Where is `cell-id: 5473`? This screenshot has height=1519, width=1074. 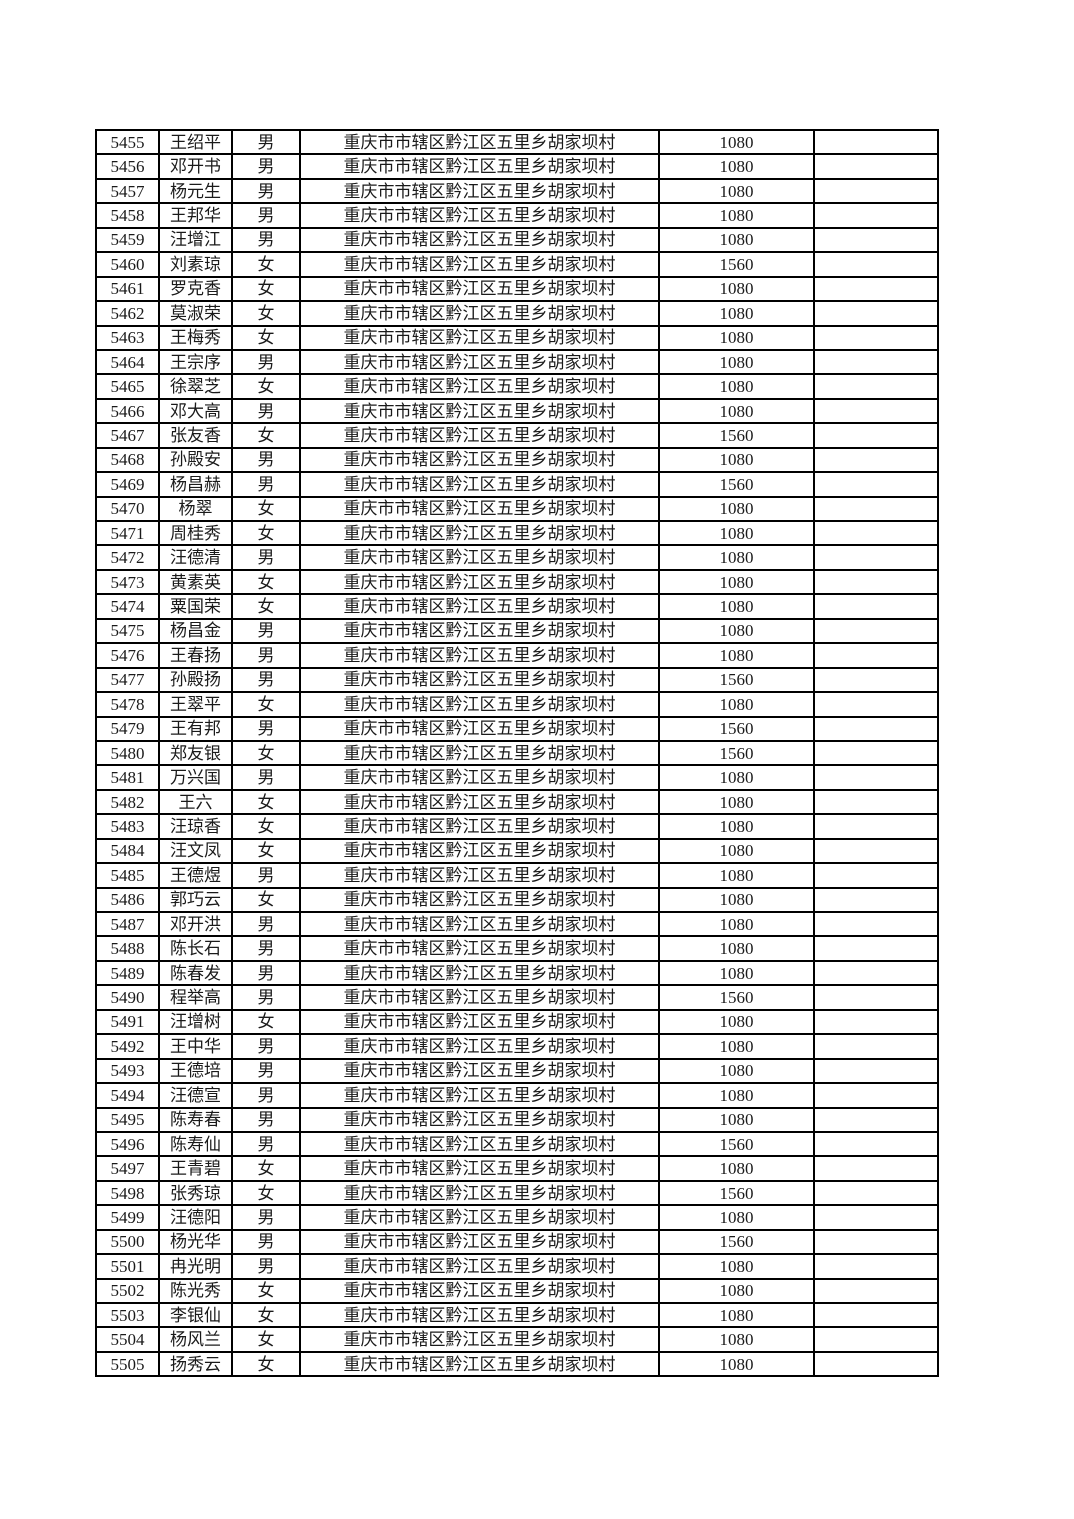
cell-id: 5473 is located at coordinates (127, 582).